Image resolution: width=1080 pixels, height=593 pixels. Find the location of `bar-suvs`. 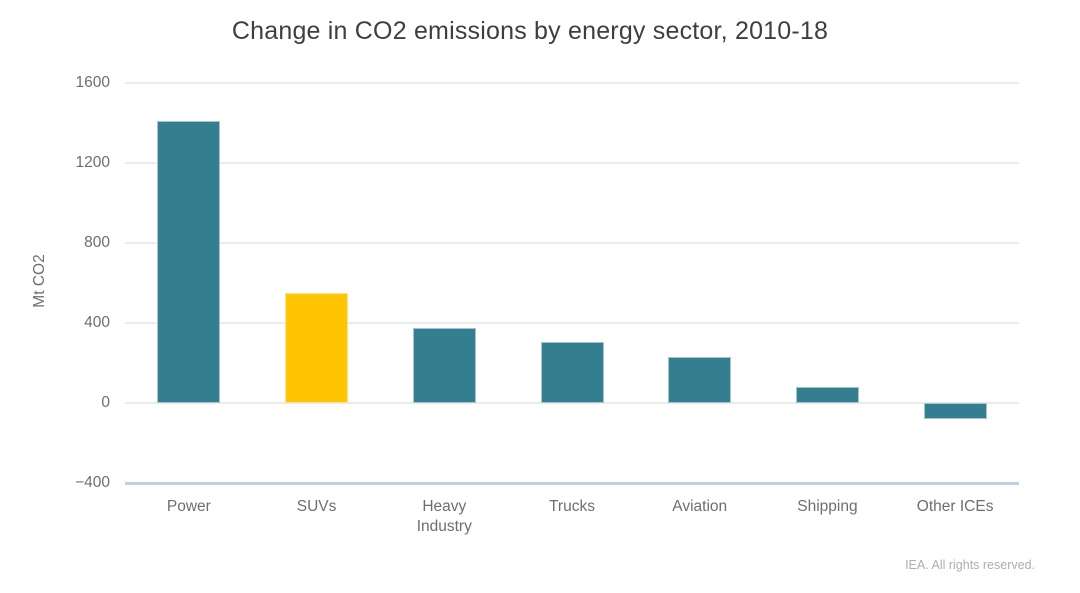

bar-suvs is located at coordinates (317, 348).